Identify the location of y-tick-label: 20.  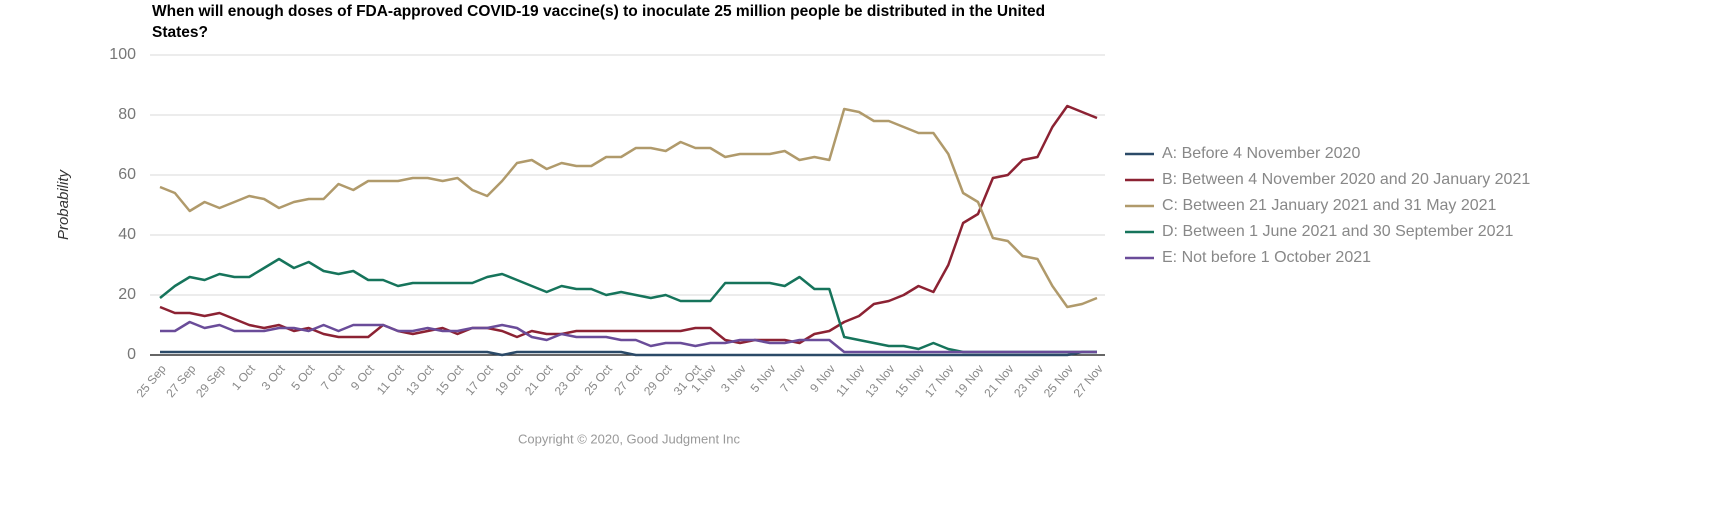
(127, 294).